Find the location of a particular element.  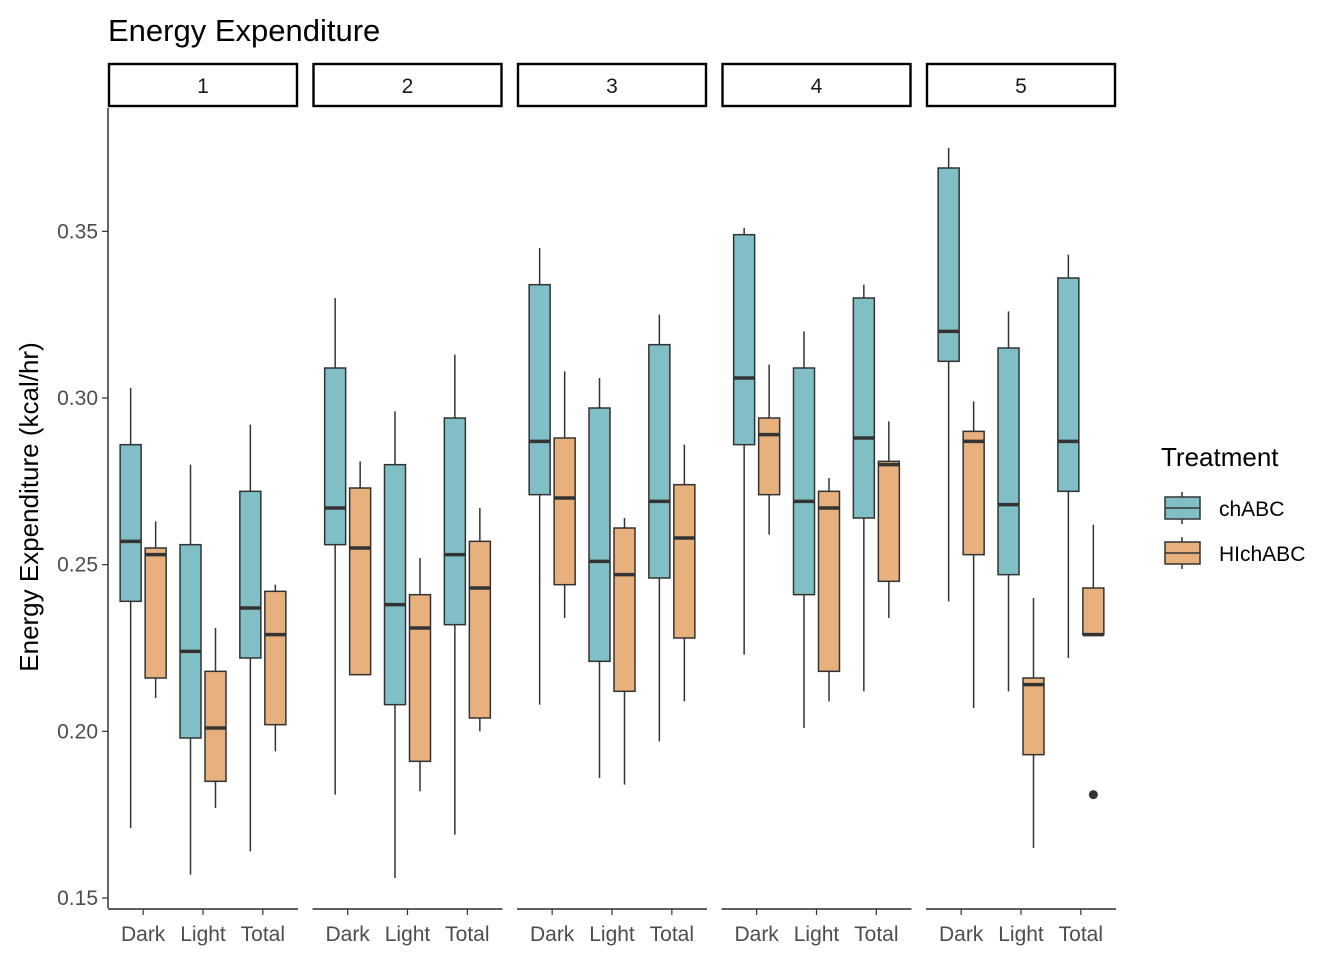

facet-strip-label: 4 is located at coordinates (817, 86).